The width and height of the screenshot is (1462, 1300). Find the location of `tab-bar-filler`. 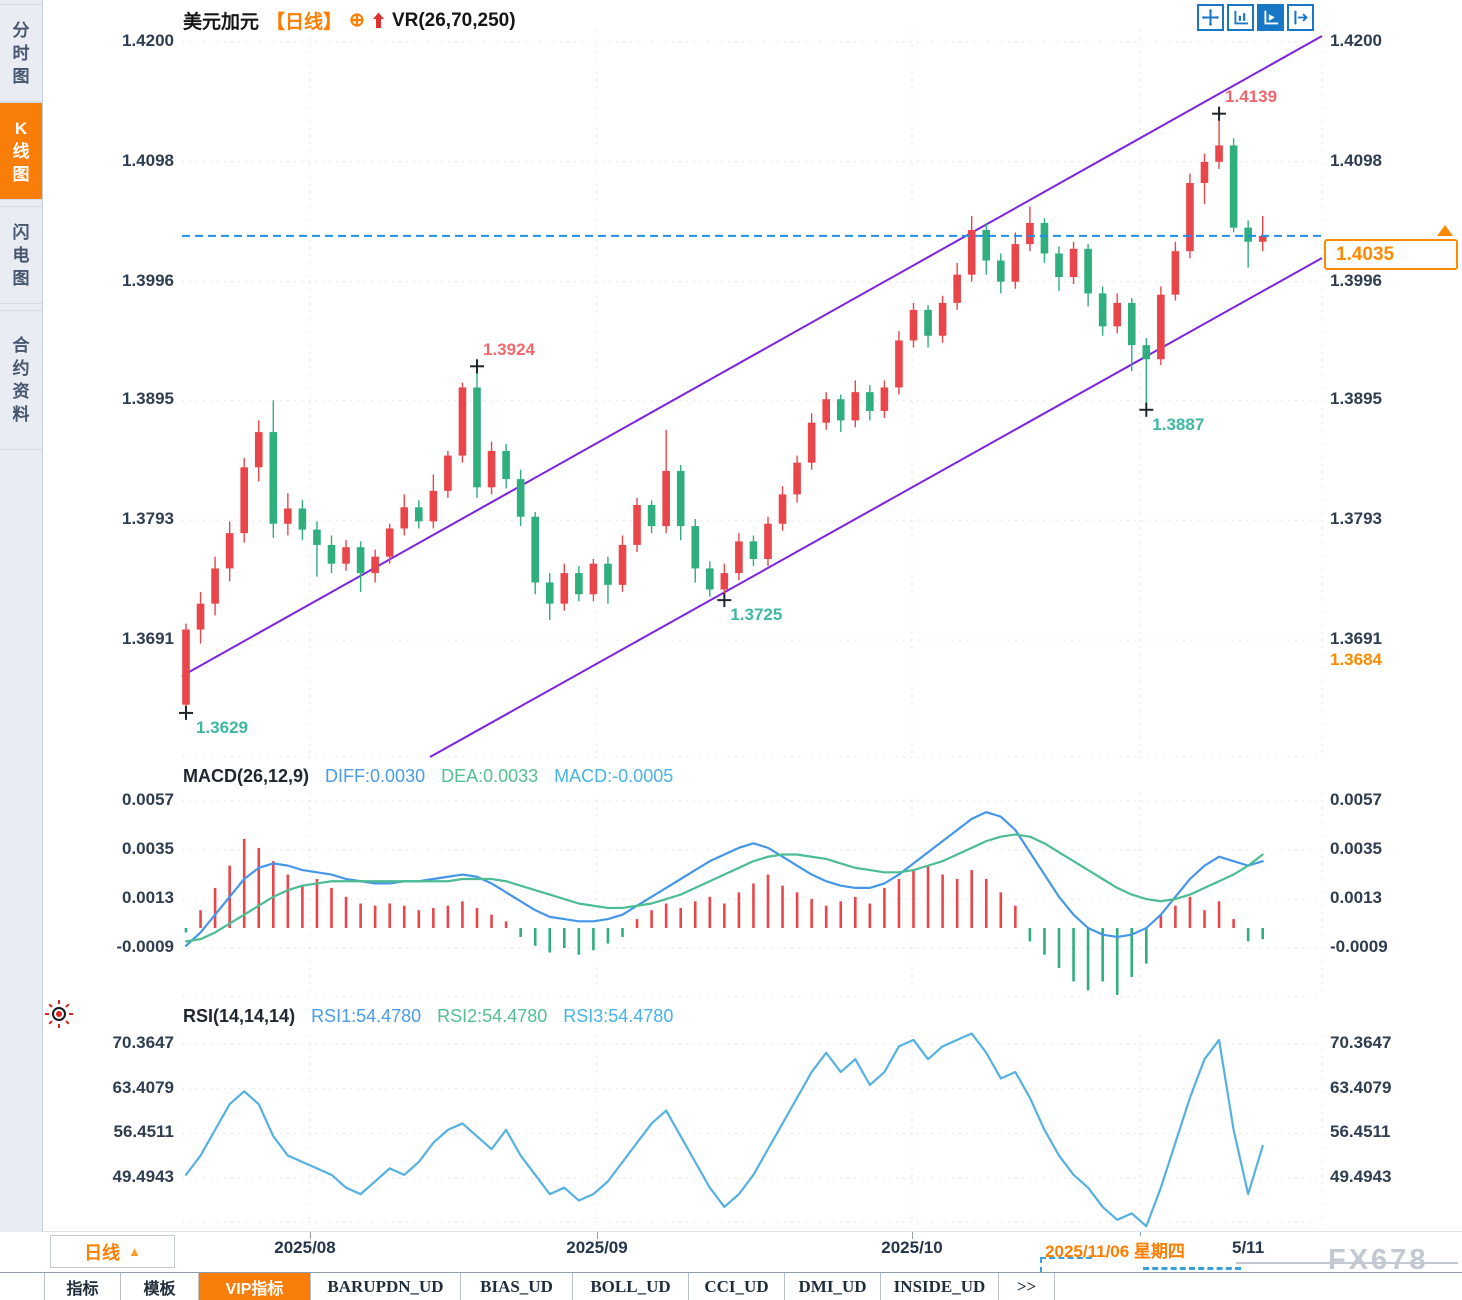

tab-bar-filler is located at coordinates (22, 1286).